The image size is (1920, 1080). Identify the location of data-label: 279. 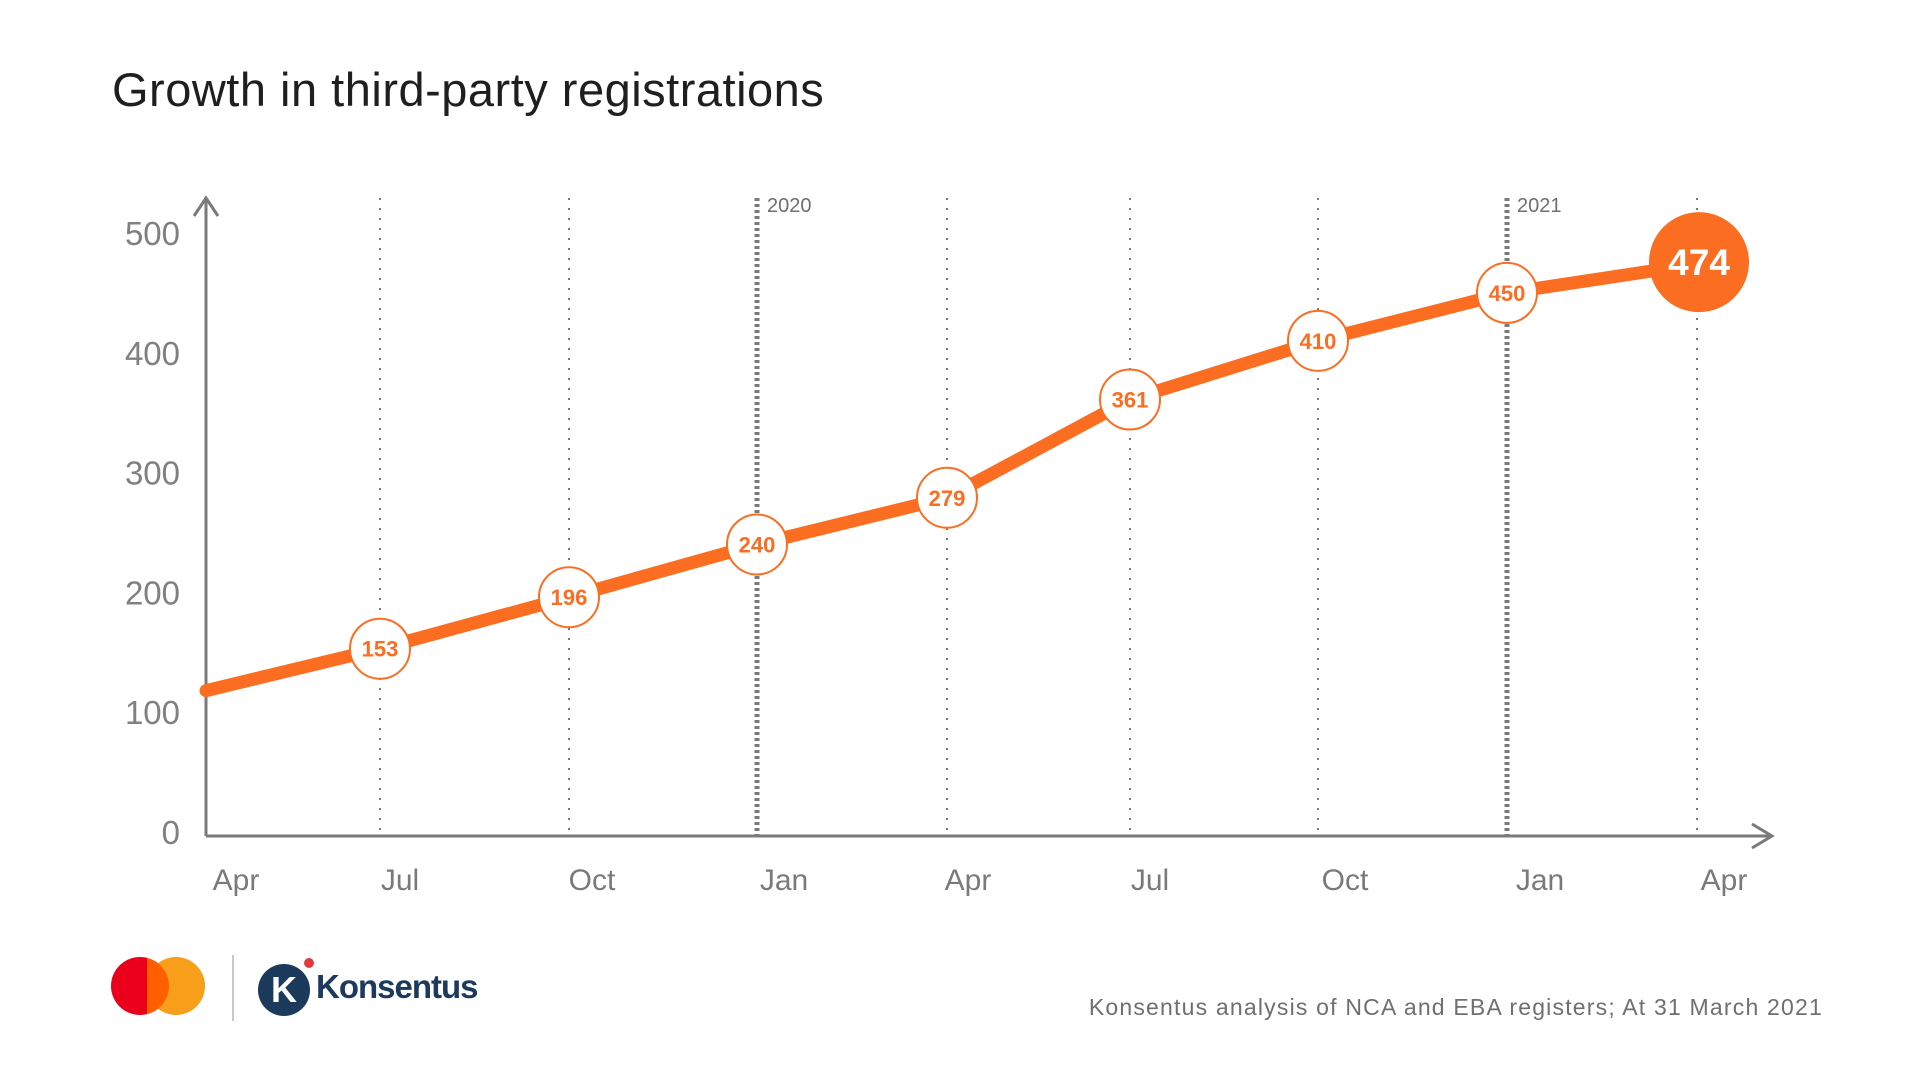
(947, 498).